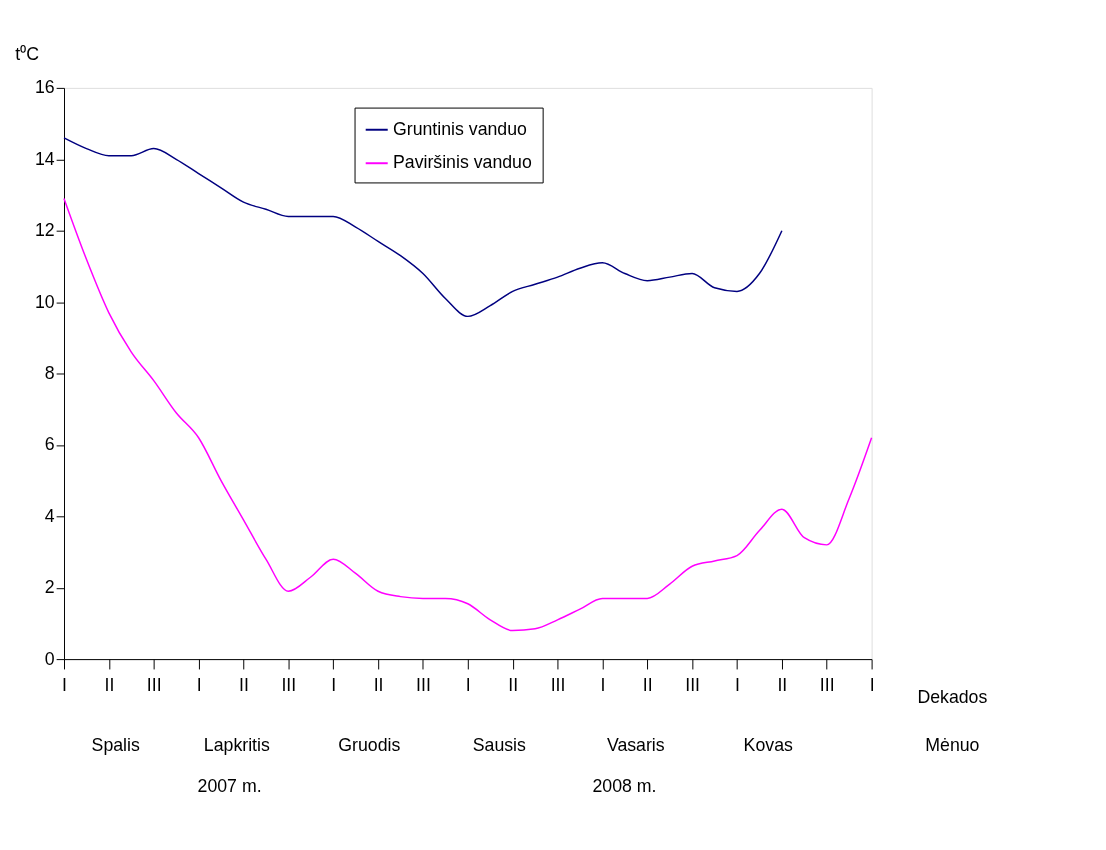 The width and height of the screenshot is (1106, 850). What do you see at coordinates (44, 301) in the screenshot?
I see `y-tick-label: 10` at bounding box center [44, 301].